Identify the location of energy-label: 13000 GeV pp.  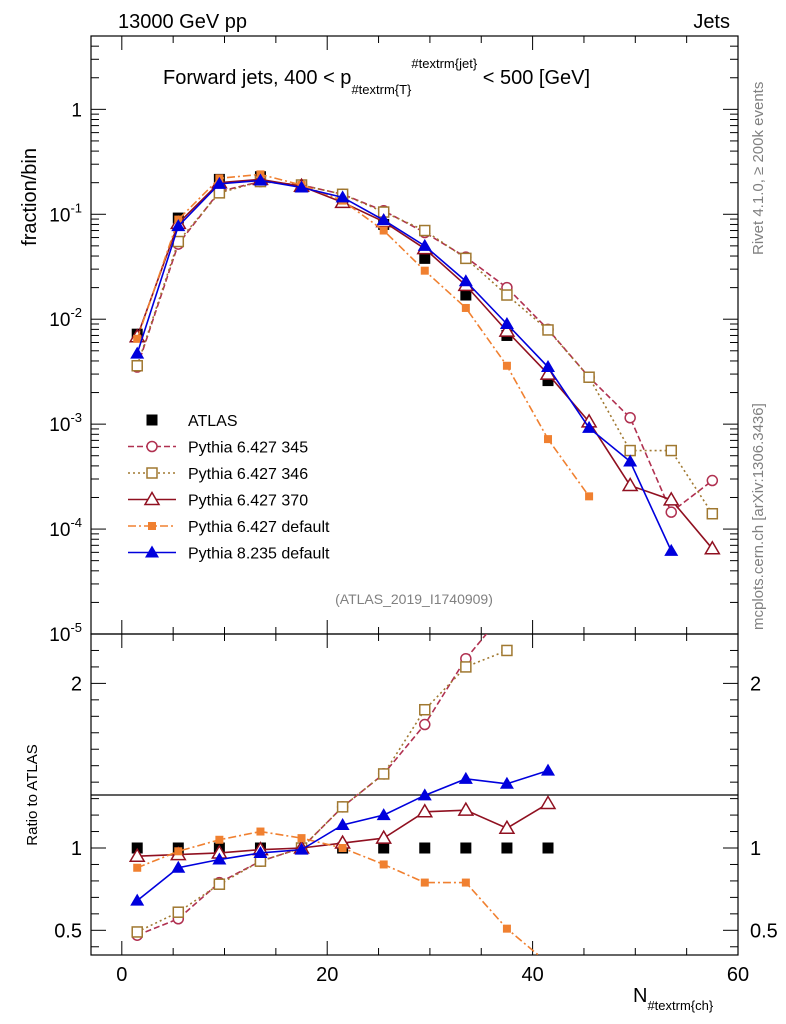
(182, 22).